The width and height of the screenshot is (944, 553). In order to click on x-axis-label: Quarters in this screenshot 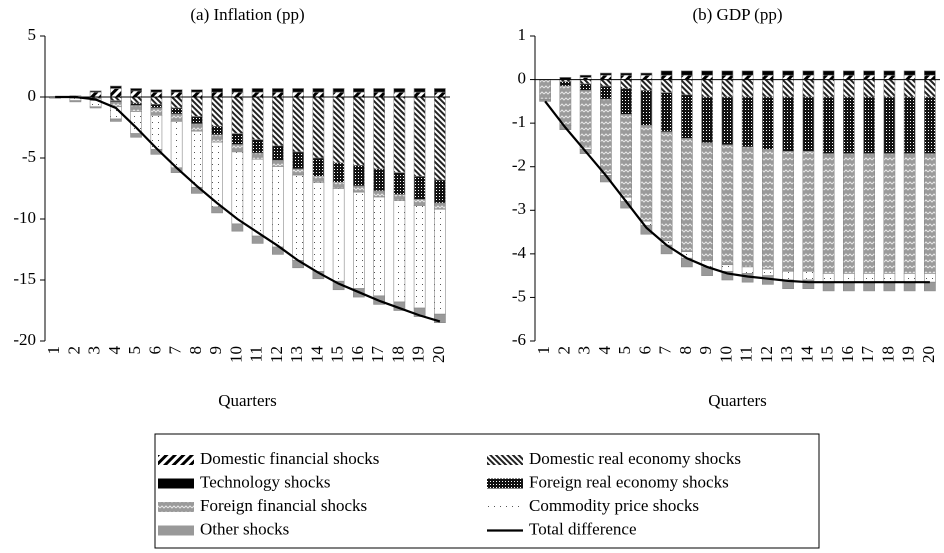, I will do `click(247, 400)`.